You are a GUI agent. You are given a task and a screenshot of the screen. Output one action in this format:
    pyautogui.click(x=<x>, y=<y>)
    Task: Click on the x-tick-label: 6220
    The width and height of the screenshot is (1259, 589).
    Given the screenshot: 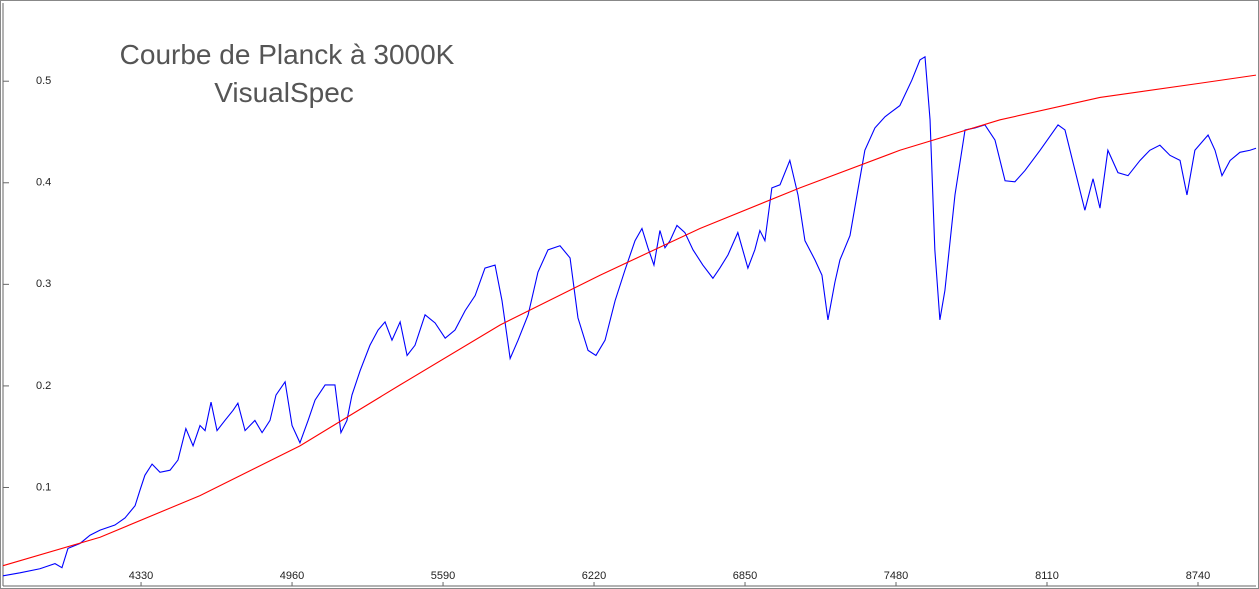 What is the action you would take?
    pyautogui.click(x=594, y=576)
    